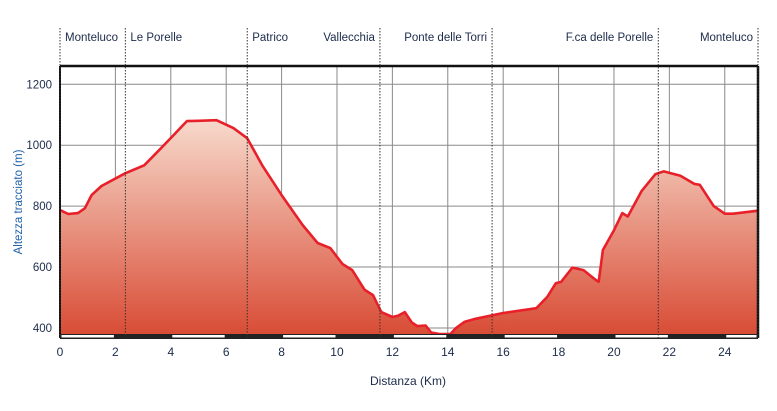  I want to click on x-tick-label: 14, so click(448, 352).